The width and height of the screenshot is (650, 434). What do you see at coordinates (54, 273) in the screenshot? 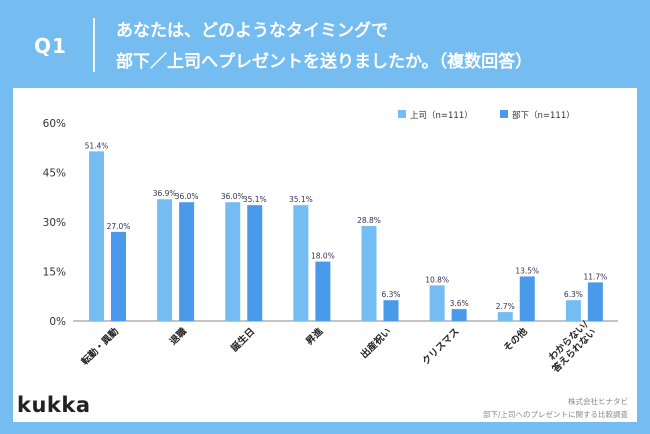
I see `y-tick-label: 15%` at bounding box center [54, 273].